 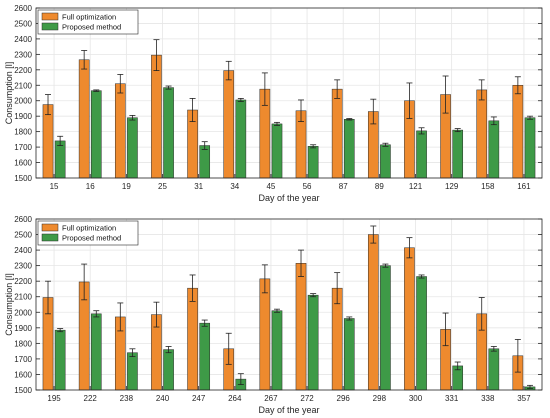 What do you see at coordinates (126, 186) in the screenshot?
I see `x-tick-label: 19` at bounding box center [126, 186].